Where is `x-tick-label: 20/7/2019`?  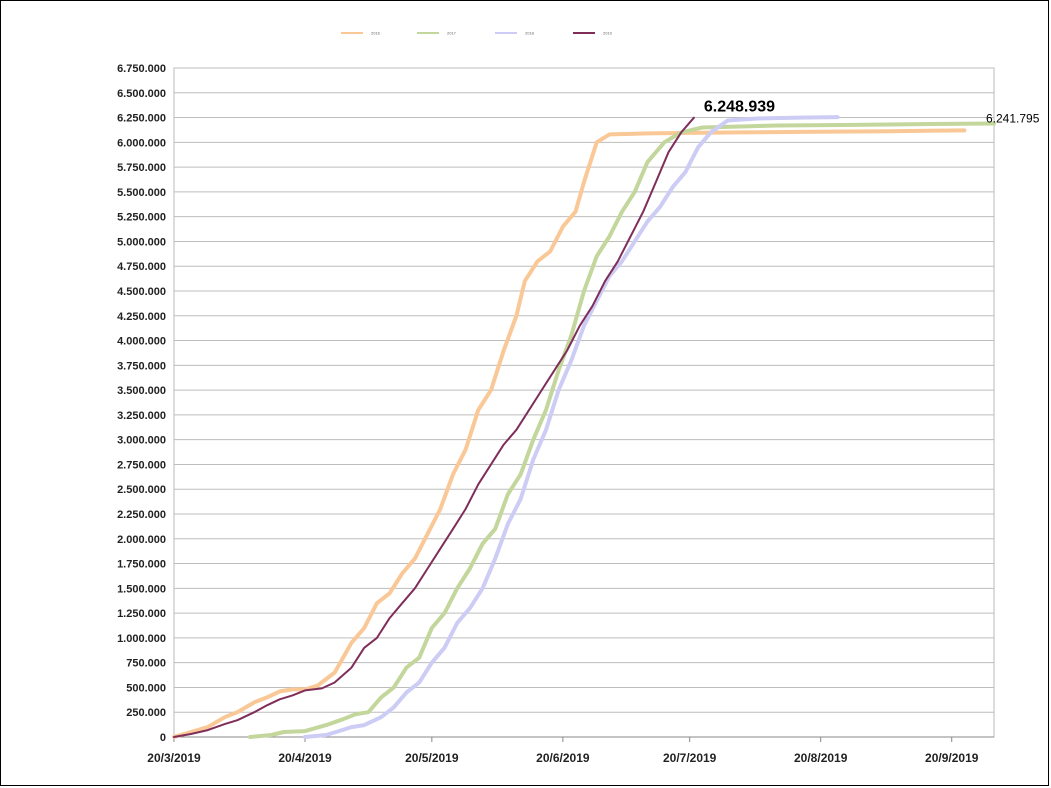
x-tick-label: 20/7/2019 is located at coordinates (690, 758).